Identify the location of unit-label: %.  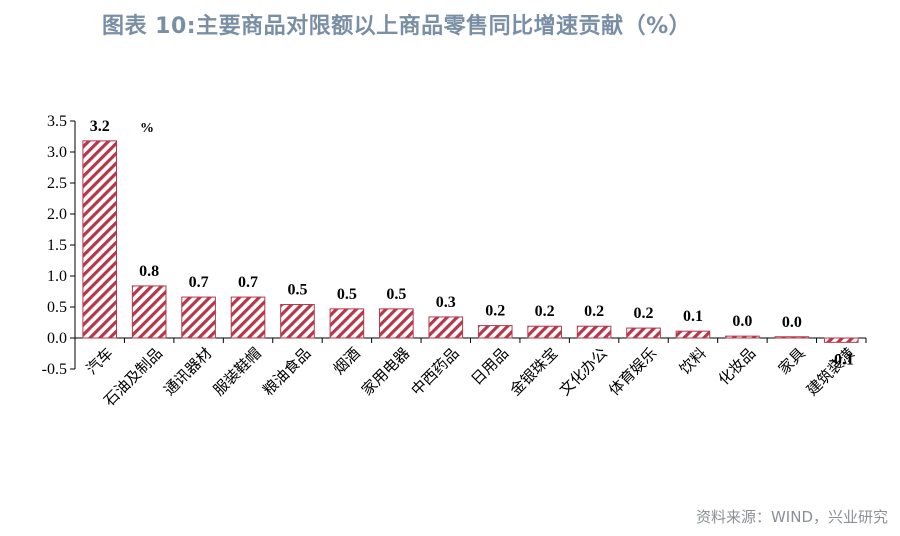
(147, 128).